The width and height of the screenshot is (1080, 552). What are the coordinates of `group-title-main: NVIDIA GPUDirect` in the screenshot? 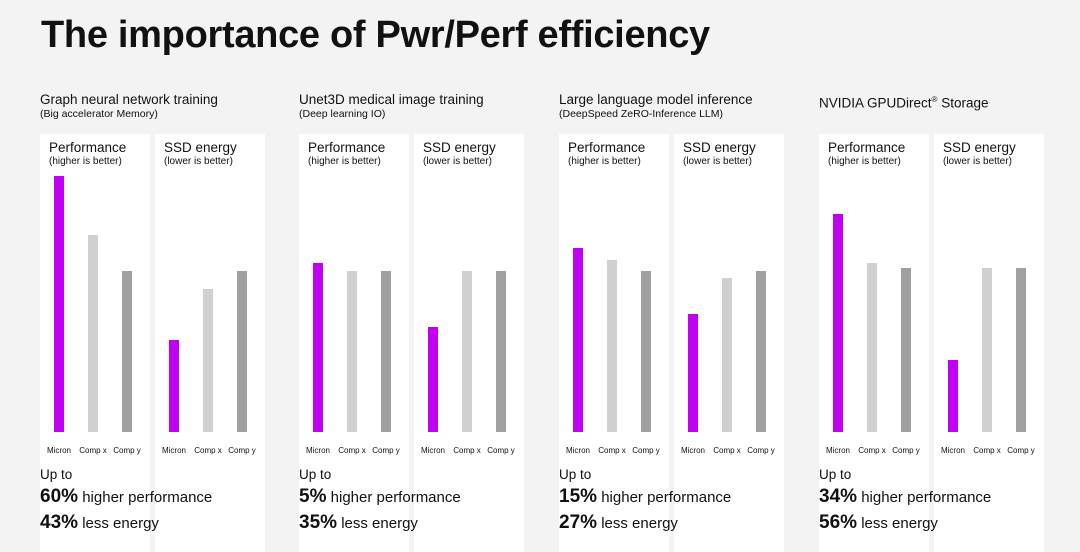 It's located at (875, 103).